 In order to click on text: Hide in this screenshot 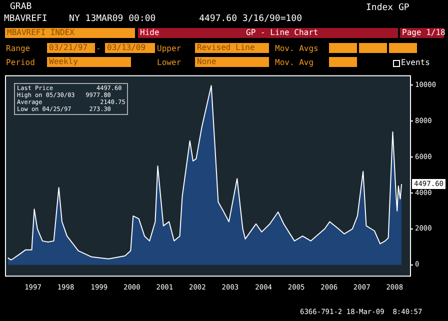, I will do `click(149, 33)`.